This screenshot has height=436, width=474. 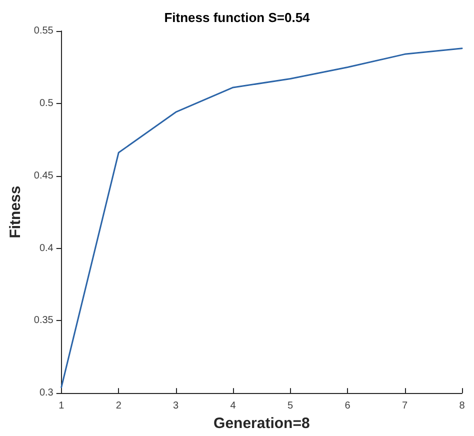 I want to click on x-tick-label: 3, so click(x=176, y=406).